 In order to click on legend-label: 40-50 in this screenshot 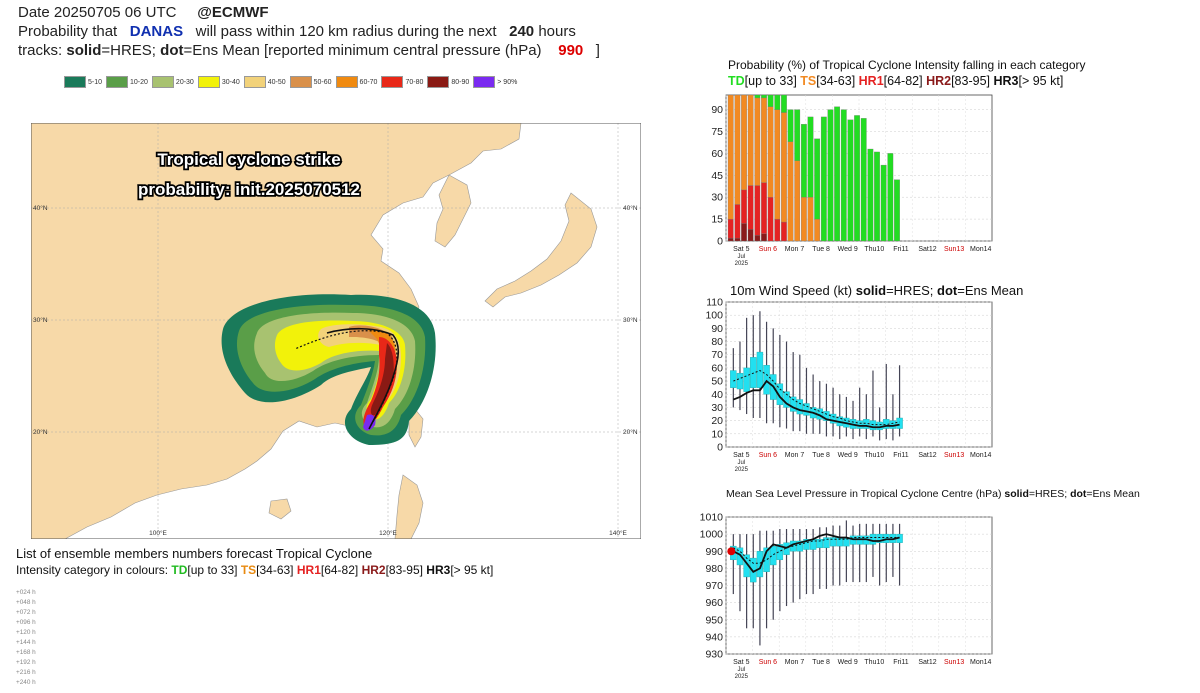, I will do `click(276, 82)`.